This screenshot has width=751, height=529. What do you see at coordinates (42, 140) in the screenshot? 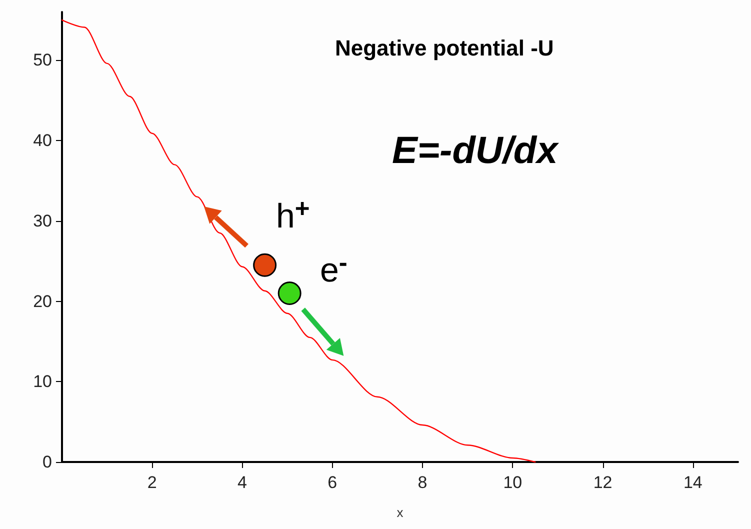
I see `y-tick-label: 40` at bounding box center [42, 140].